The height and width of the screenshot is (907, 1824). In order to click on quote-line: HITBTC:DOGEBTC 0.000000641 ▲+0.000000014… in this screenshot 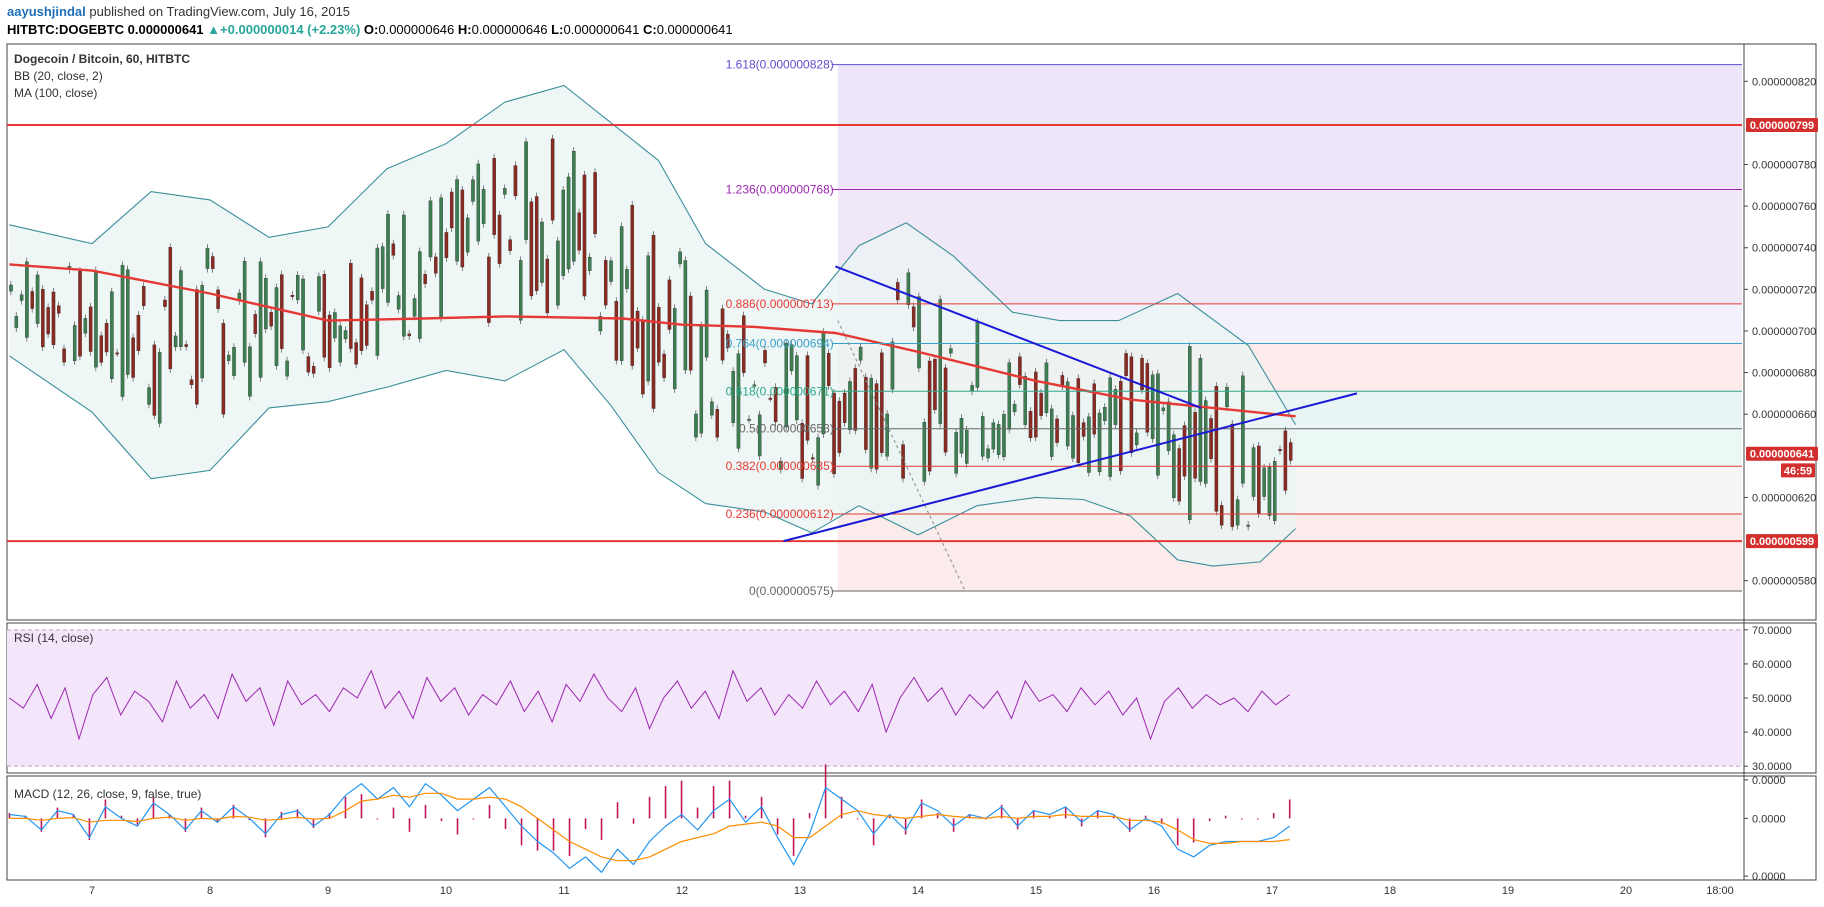, I will do `click(370, 29)`.